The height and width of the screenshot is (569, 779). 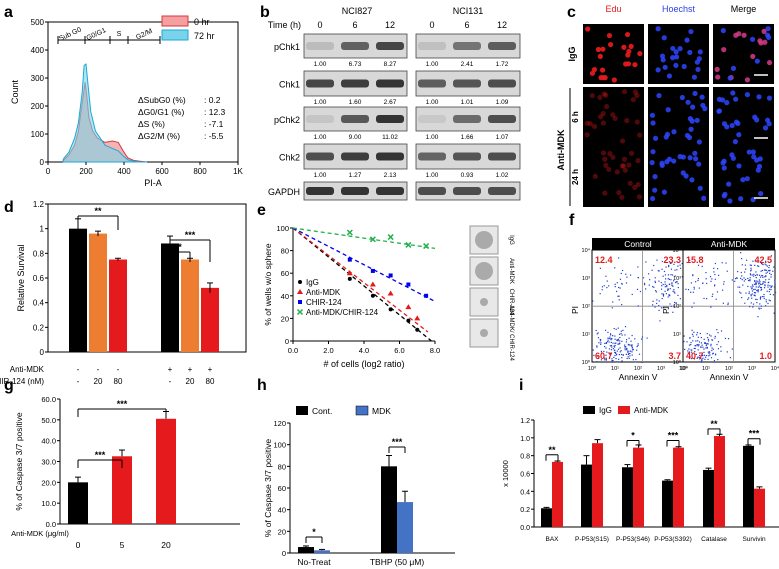 What do you see at coordinates (314, 532) in the screenshot?
I see `sig-h1-label: *` at bounding box center [314, 532].